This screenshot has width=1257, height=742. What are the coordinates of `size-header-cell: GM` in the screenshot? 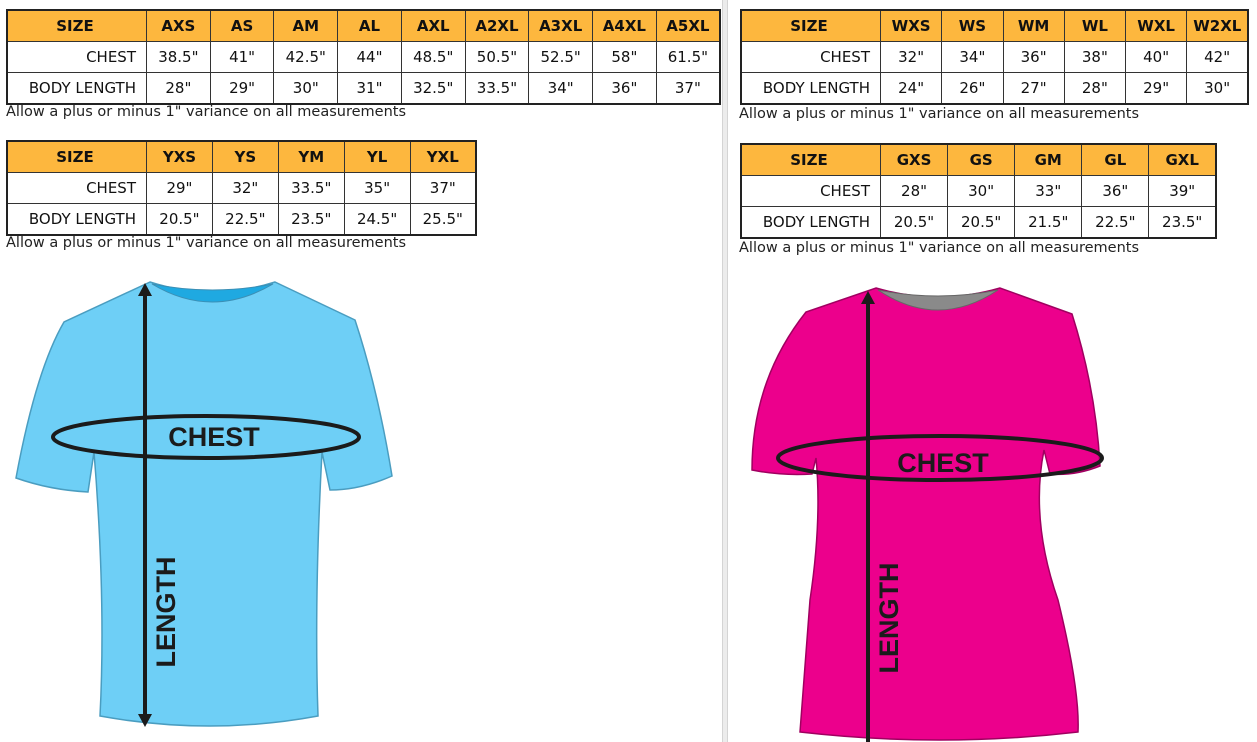 It's located at (1048, 159).